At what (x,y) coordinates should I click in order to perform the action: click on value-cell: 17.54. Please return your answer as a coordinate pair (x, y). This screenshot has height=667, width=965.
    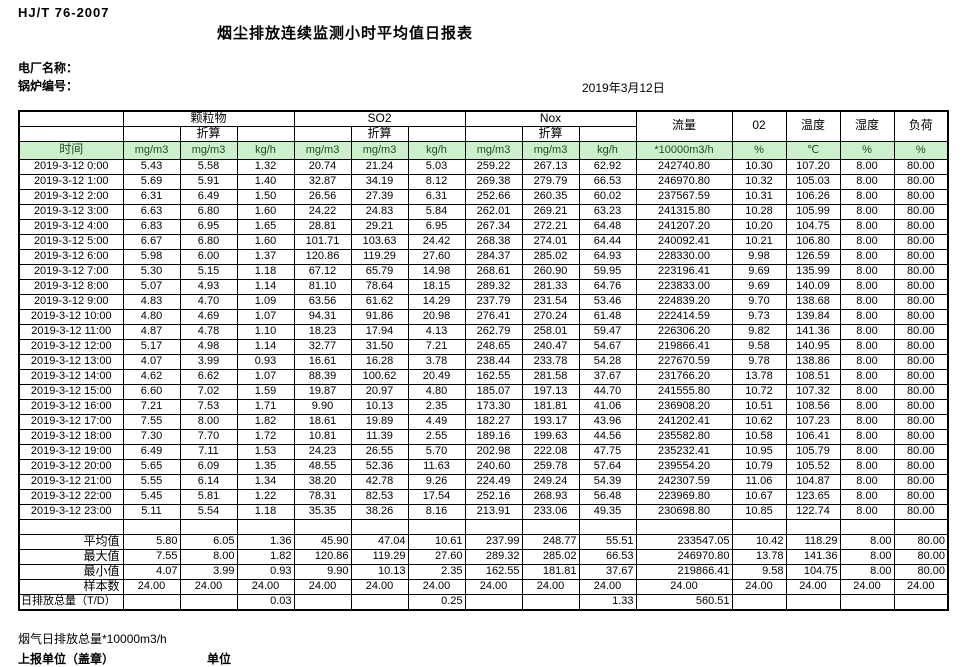
    Looking at the image, I should click on (436, 496).